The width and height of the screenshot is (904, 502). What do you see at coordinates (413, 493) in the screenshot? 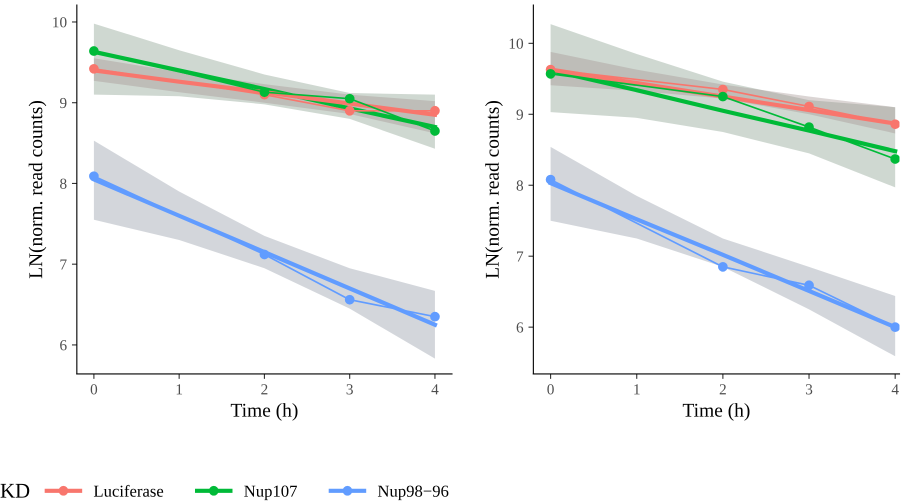
I see `legend-label: Nup98−96` at bounding box center [413, 493].